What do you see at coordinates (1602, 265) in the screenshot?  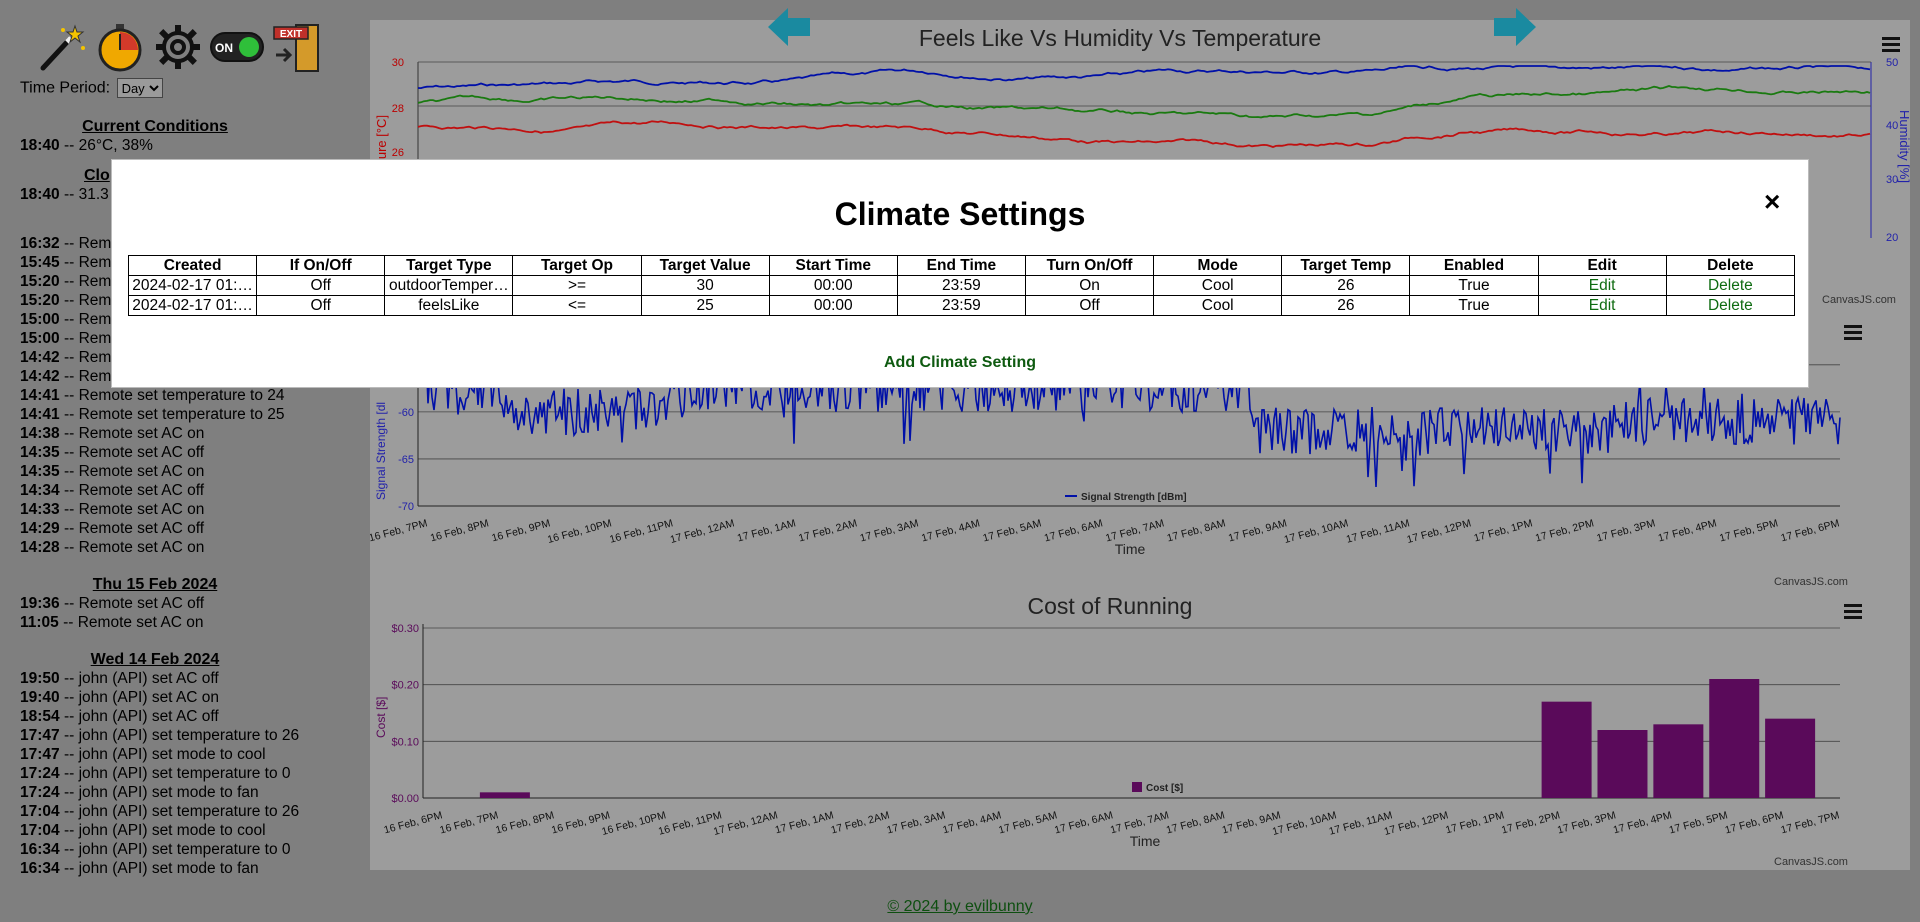 I see `column-header: Edit` at bounding box center [1602, 265].